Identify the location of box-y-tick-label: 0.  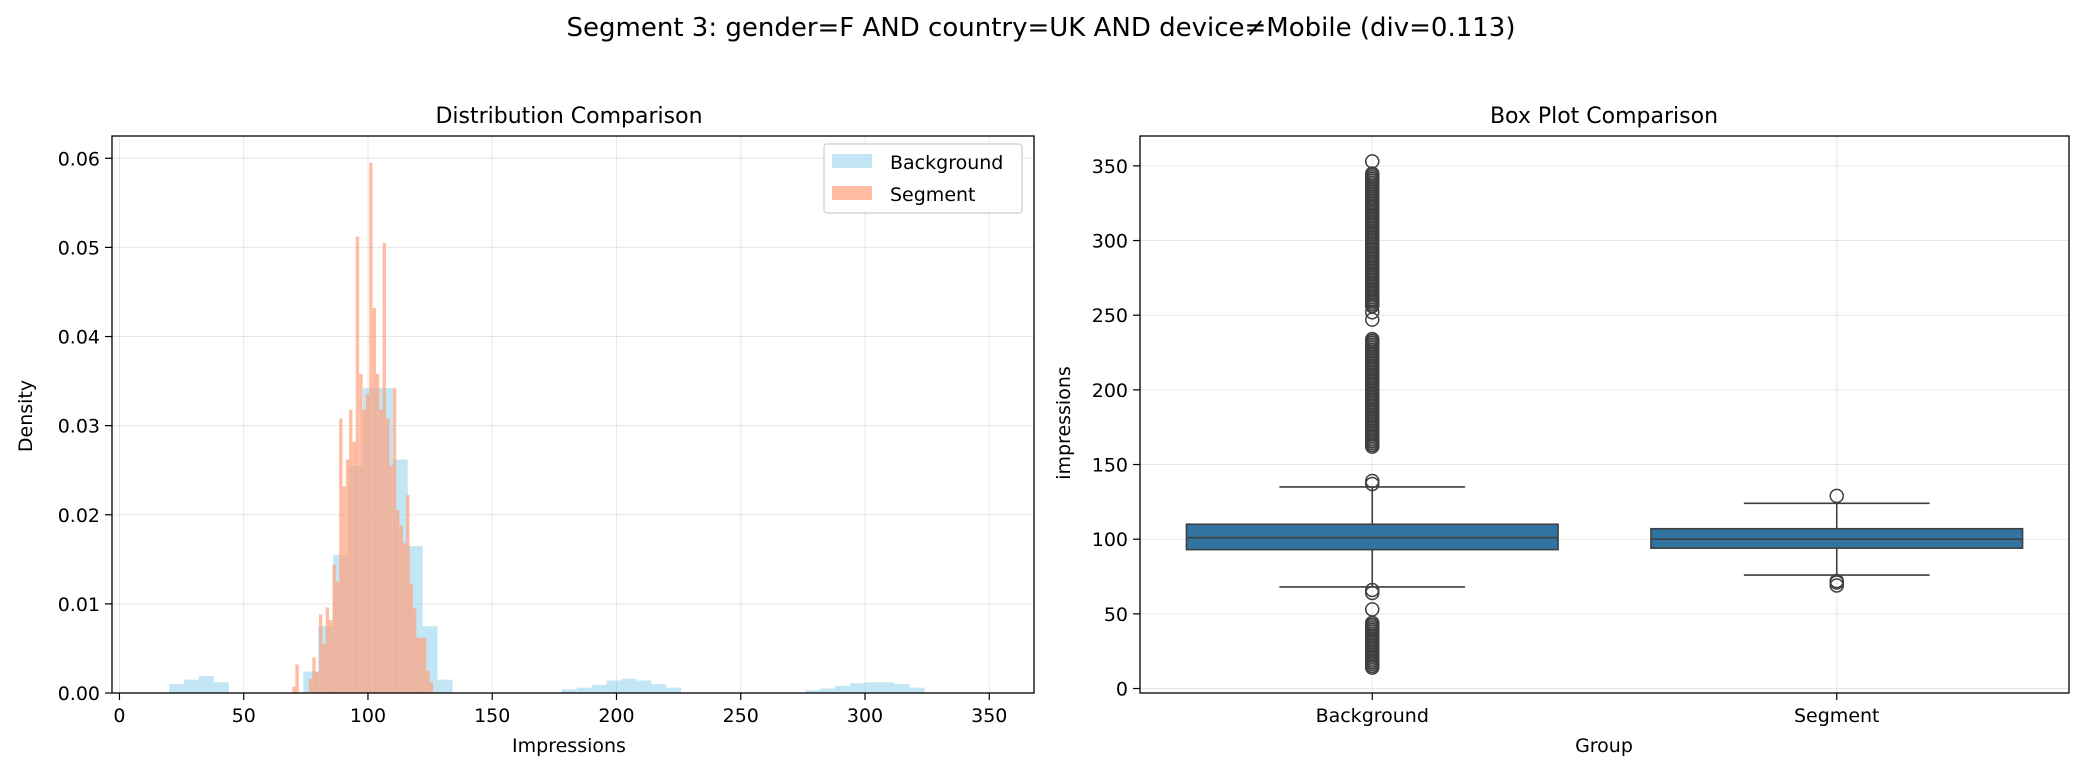
(1122, 690).